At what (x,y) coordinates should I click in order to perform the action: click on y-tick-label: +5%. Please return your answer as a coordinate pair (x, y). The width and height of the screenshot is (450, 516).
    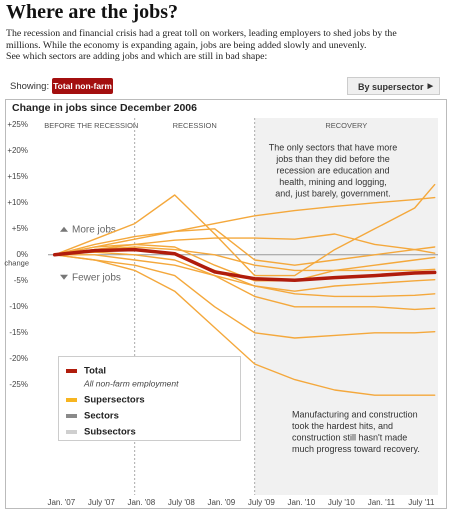
    Looking at the image, I should click on (20, 228).